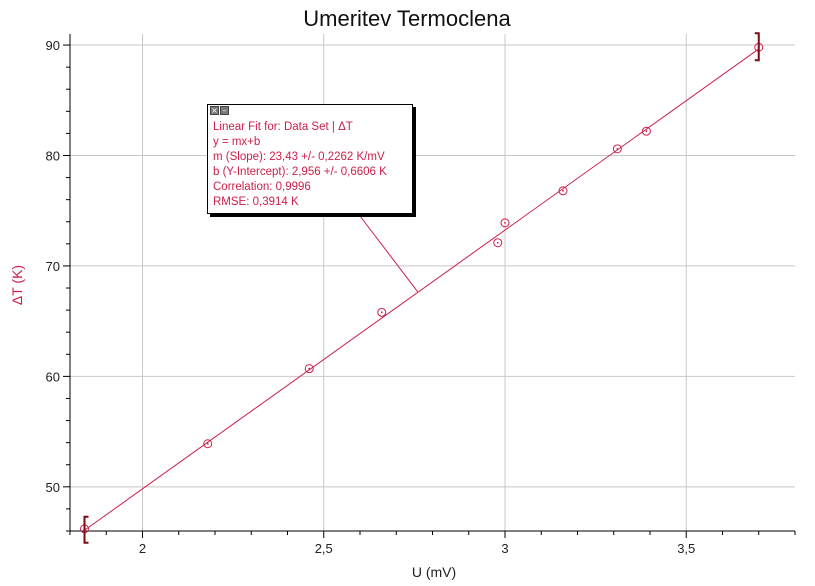  I want to click on fit-box-line-equation: y = mx+b, so click(237, 142).